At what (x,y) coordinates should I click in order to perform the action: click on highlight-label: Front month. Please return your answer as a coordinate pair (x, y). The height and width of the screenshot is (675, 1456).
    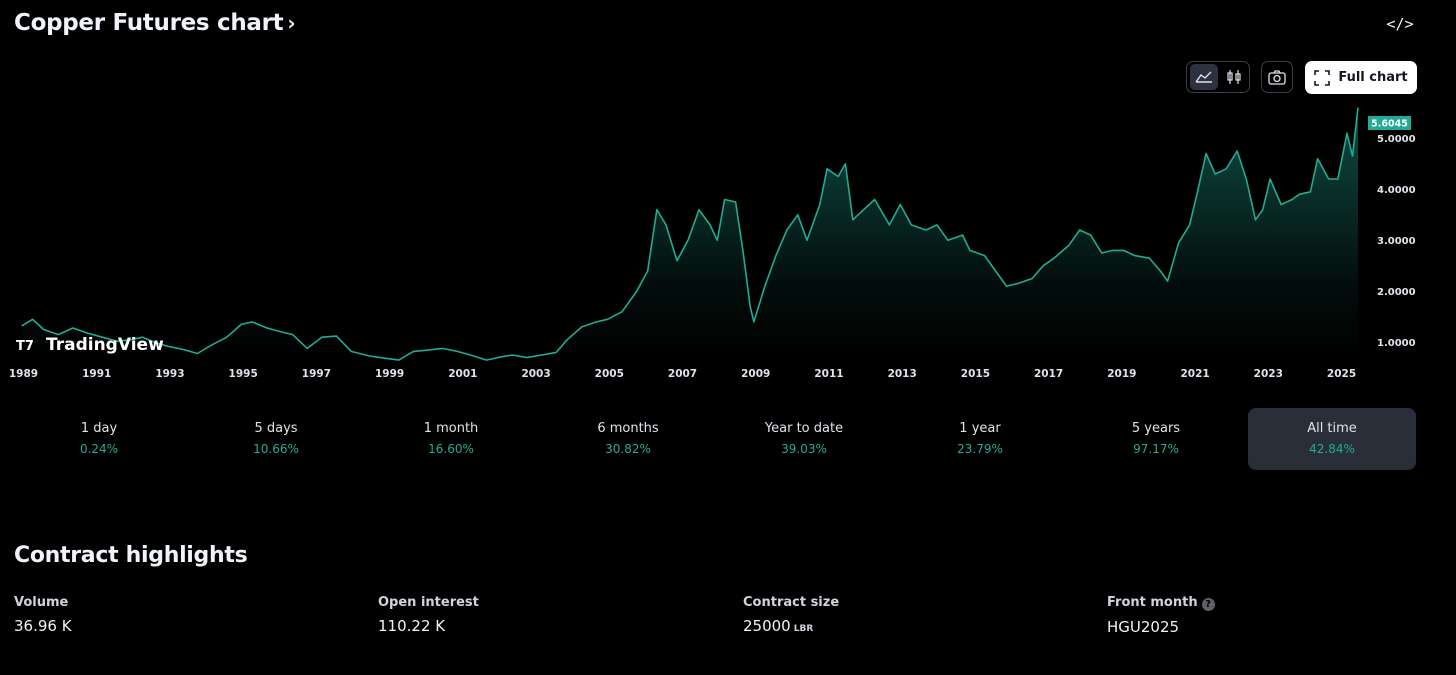
    Looking at the image, I should click on (1152, 602).